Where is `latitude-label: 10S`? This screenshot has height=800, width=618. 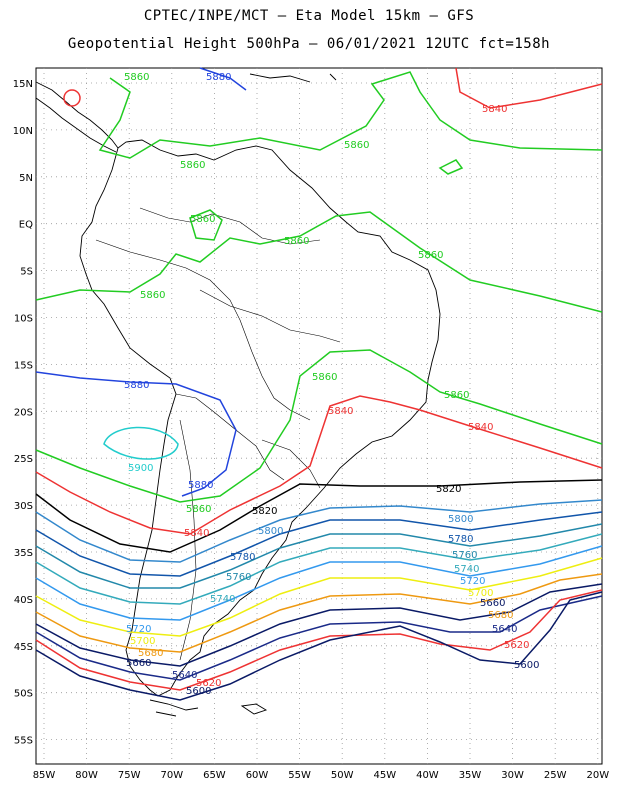
latitude-label: 10S is located at coordinates (23, 319).